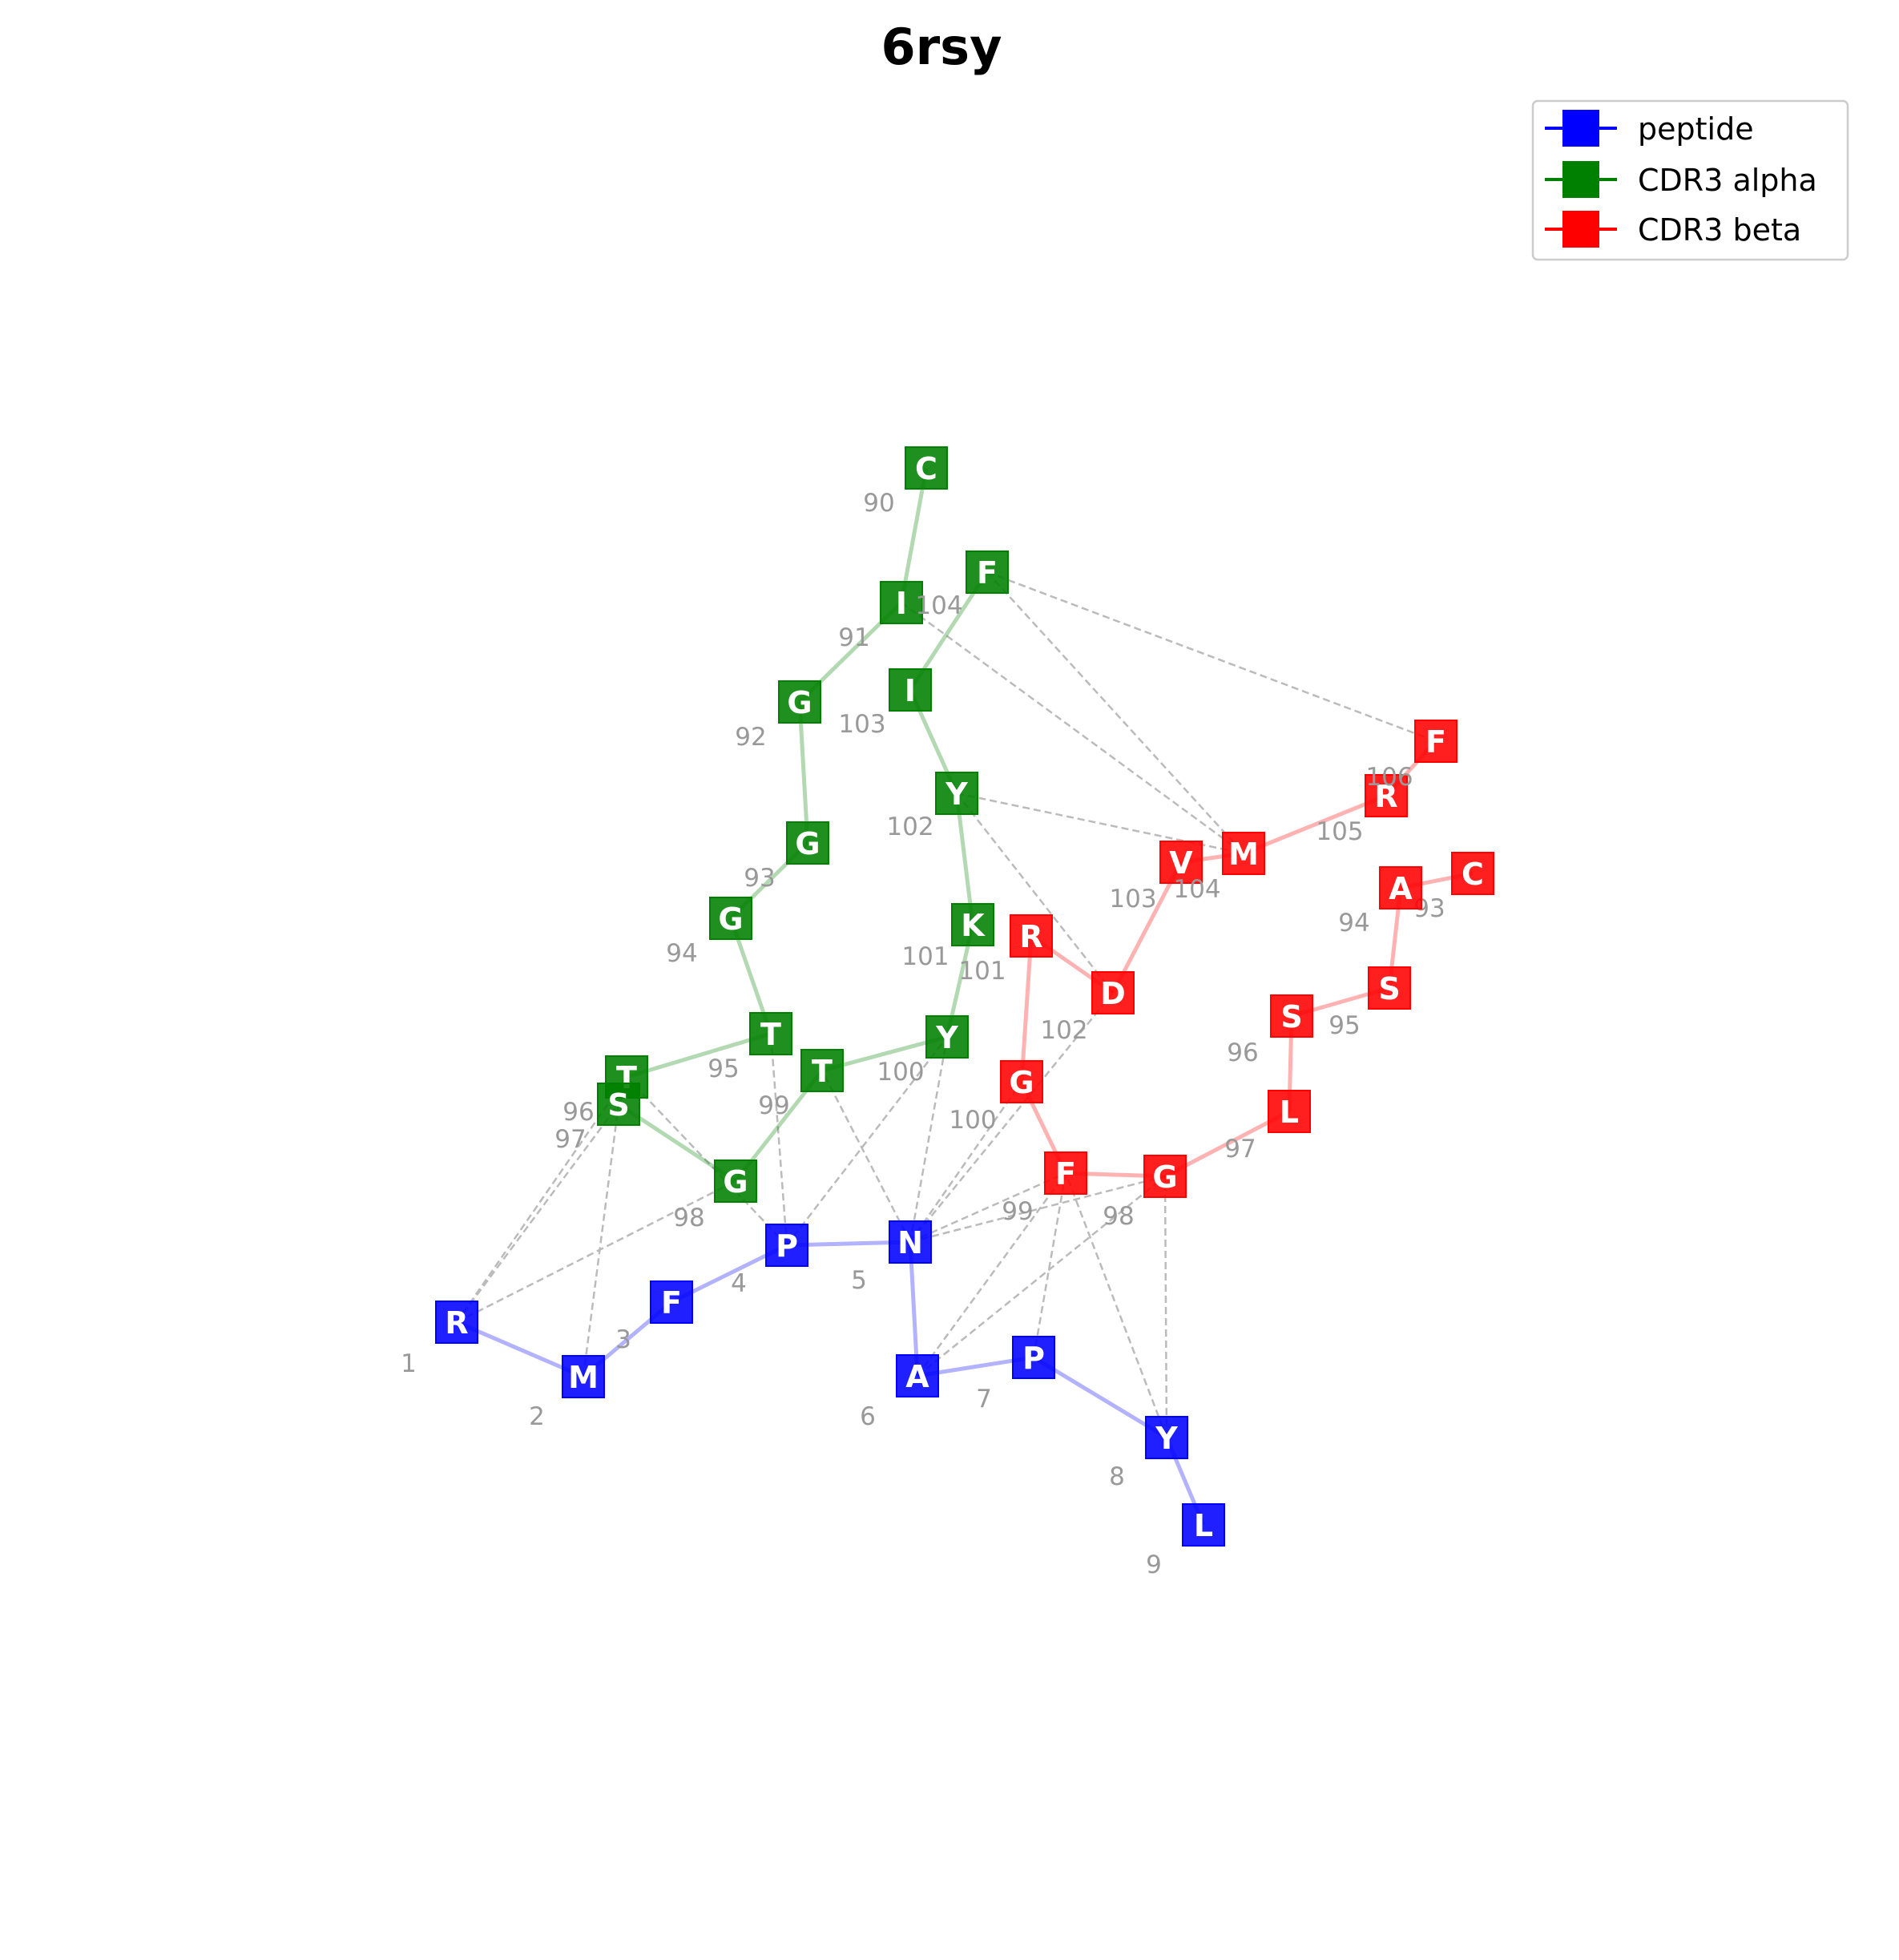  I want to click on cdr3-alpha-residue-number: 101, so click(925, 956).